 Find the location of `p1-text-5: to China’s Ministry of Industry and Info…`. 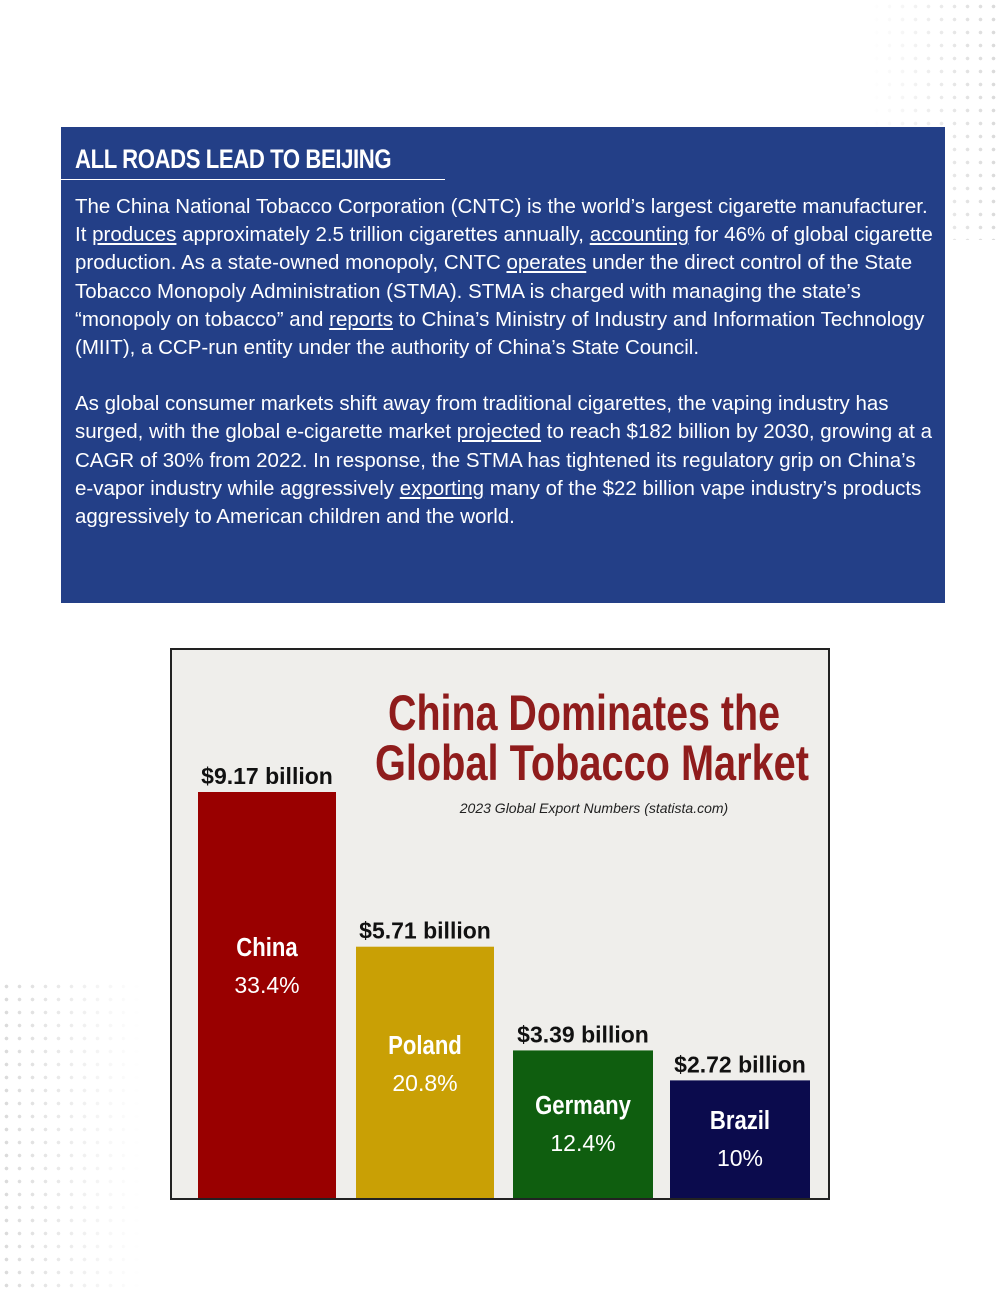

p1-text-5: to China’s Ministry of Industry and Info… is located at coordinates (500, 333).